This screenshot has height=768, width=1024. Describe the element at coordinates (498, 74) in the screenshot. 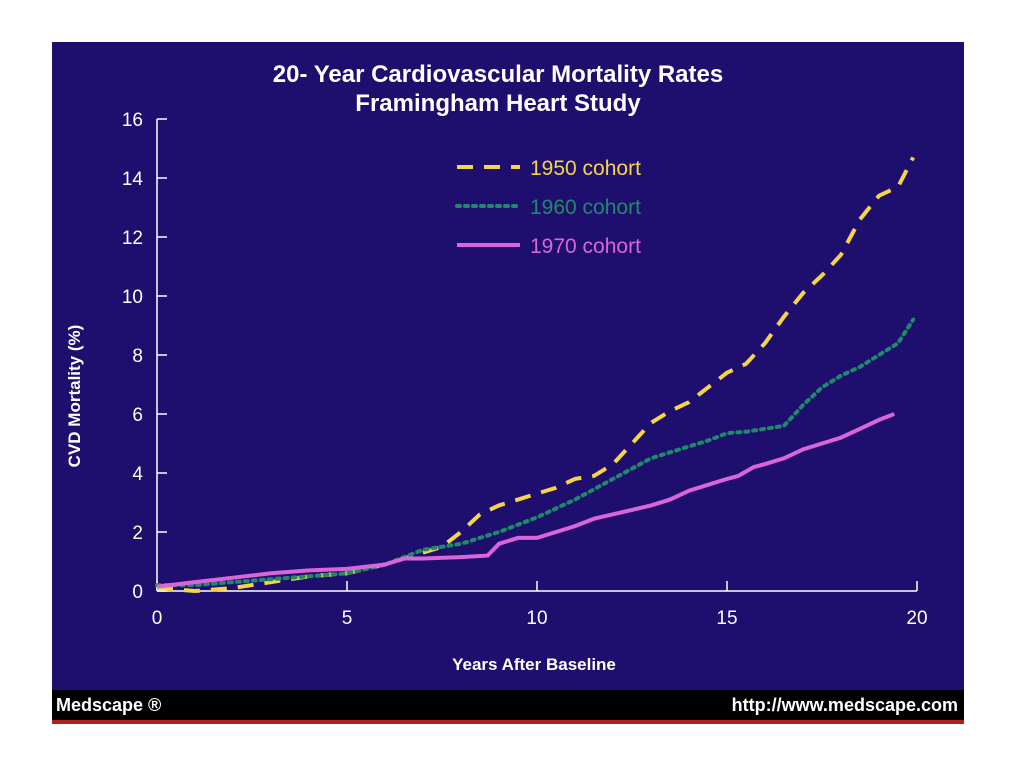

I see `chart-title: 20- Year Cardiovascular Mortality Rates` at that location.